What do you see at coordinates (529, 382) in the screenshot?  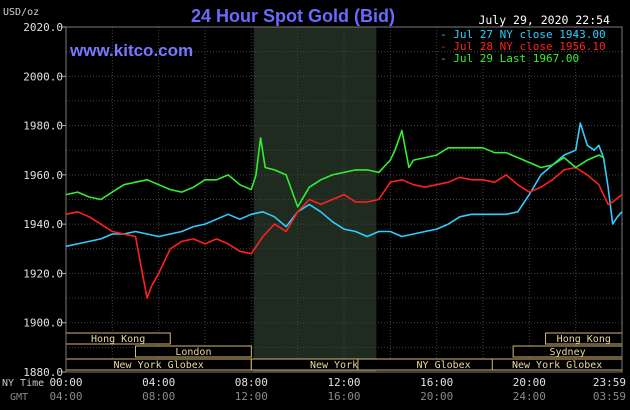 I see `x-tick-label-ny: 20:00` at bounding box center [529, 382].